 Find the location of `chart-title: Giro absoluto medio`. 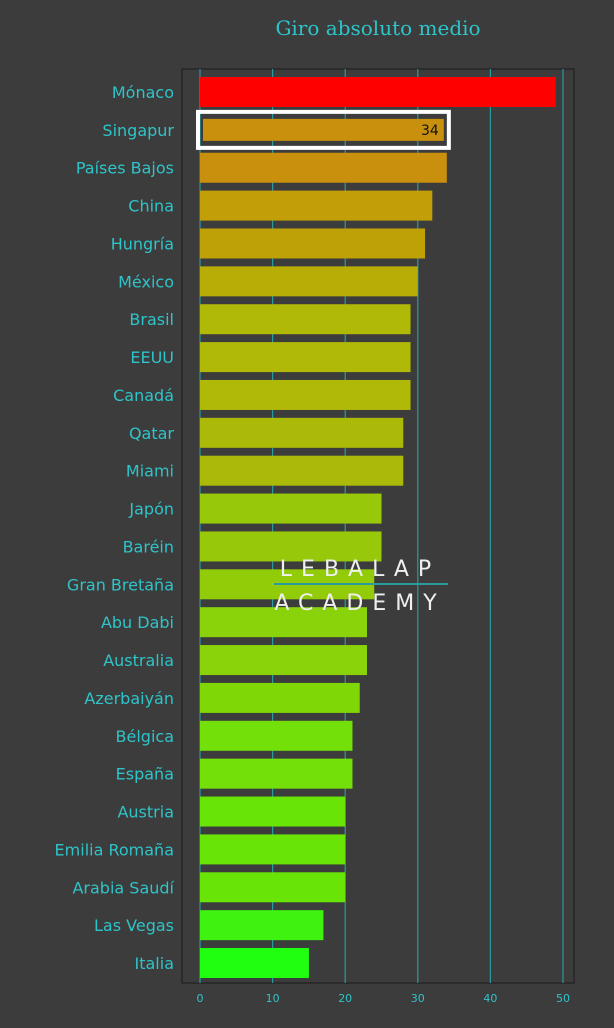

chart-title: Giro absoluto medio is located at coordinates (378, 28).